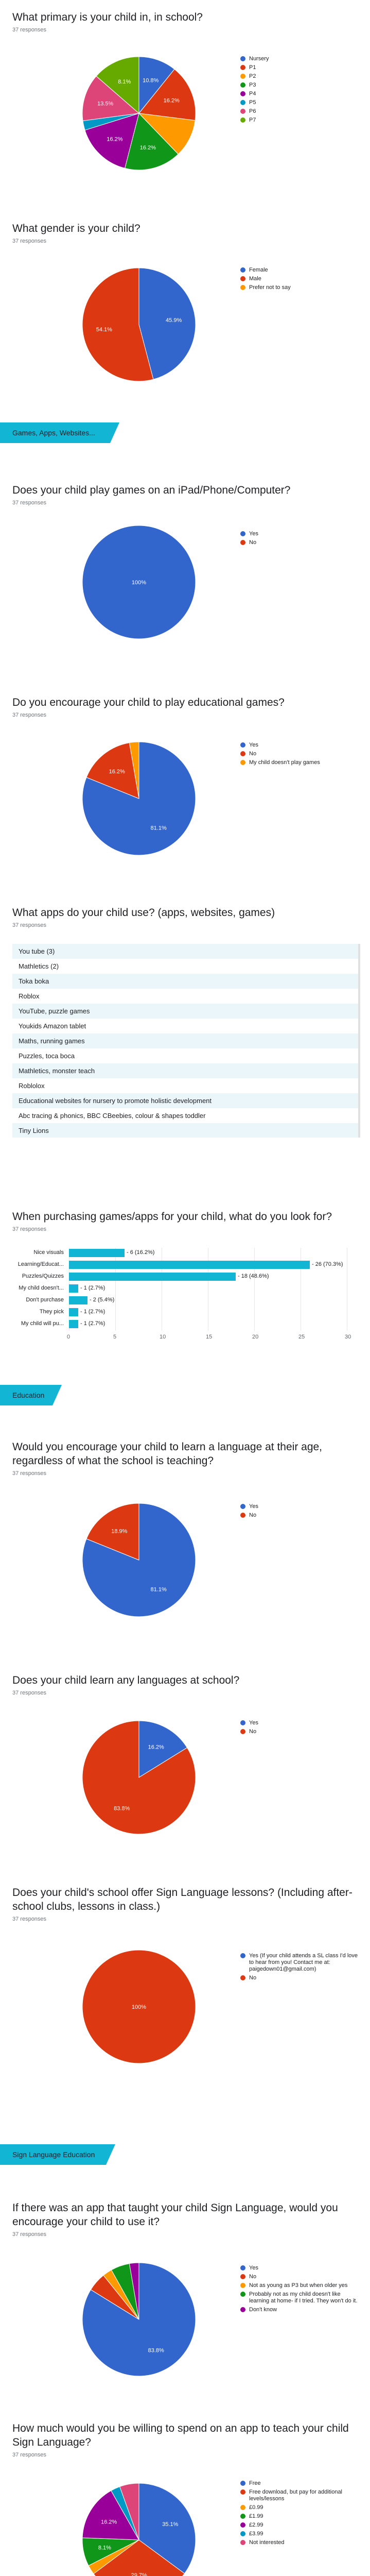 The height and width of the screenshot is (2576, 370). What do you see at coordinates (256, 2508) in the screenshot?
I see `legend-label: £0.99` at bounding box center [256, 2508].